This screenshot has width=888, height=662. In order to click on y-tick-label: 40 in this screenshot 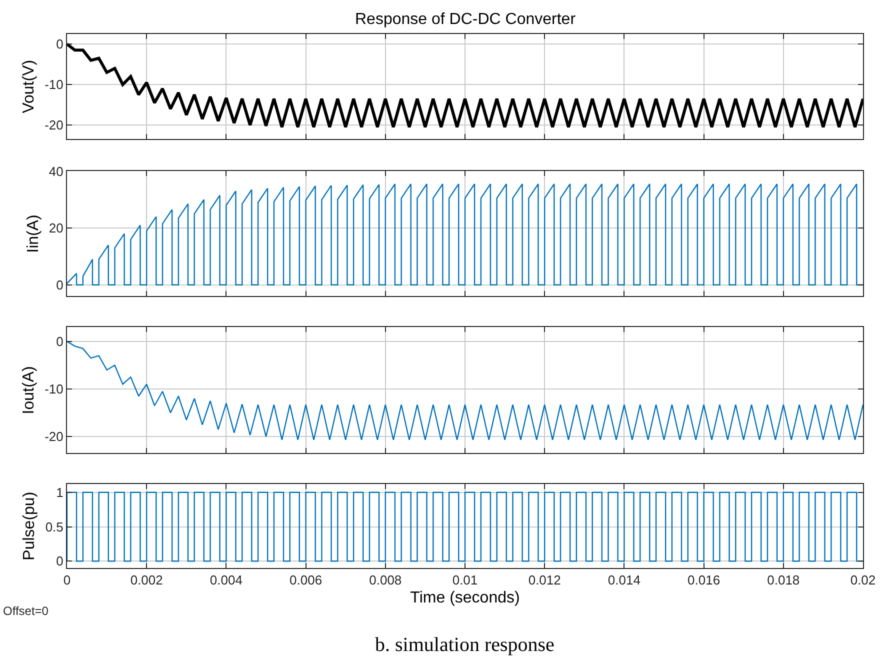, I will do `click(56, 171)`.